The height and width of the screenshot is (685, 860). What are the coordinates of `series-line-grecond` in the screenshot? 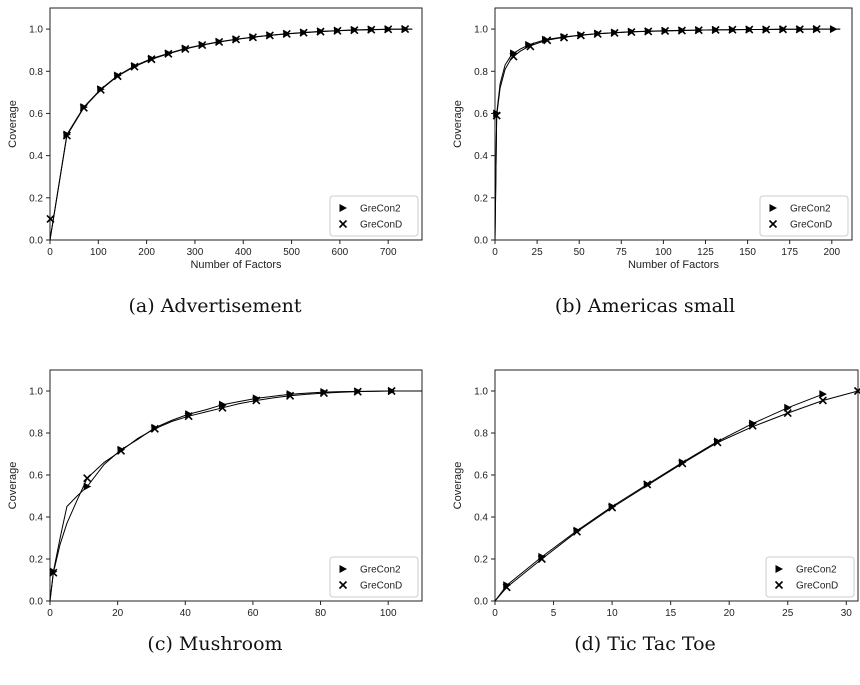 It's located at (676, 496).